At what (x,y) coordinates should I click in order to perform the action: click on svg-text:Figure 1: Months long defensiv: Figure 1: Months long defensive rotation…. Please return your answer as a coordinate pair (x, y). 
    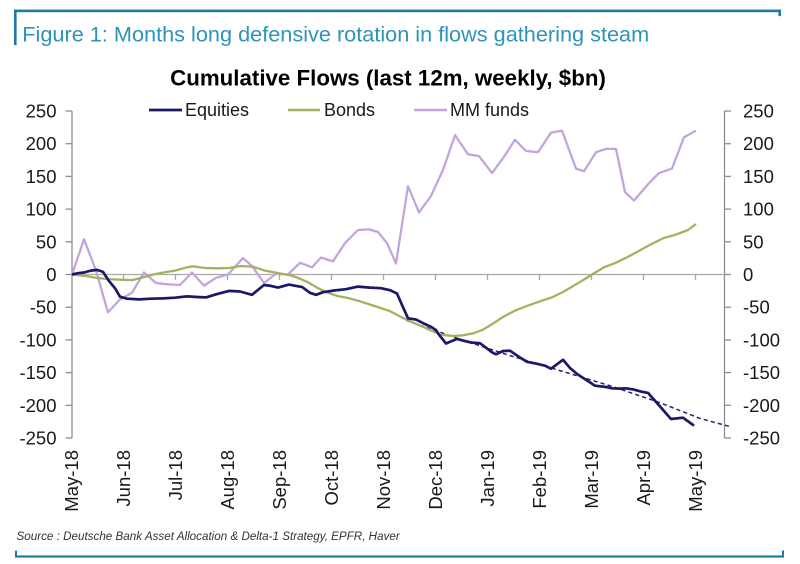
    Looking at the image, I should click on (335, 34).